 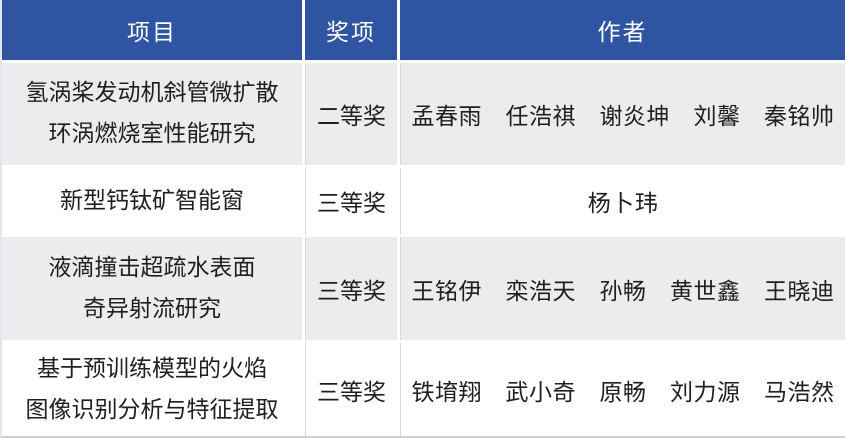 I want to click on project-cell-row1: 氢涡桨发动机斜管微扩散 环涡燃烧室性能研究, so click(x=152, y=114).